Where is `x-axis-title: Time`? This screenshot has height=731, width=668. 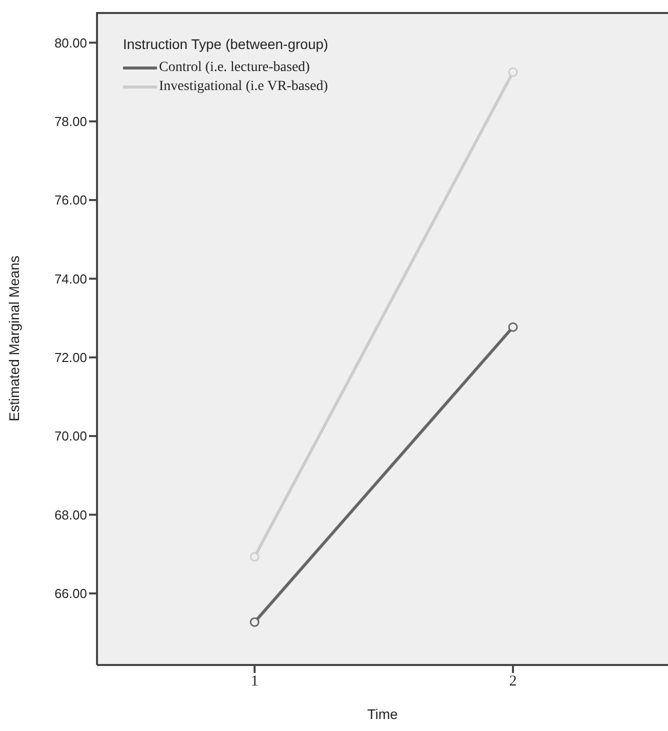
x-axis-title: Time is located at coordinates (382, 714).